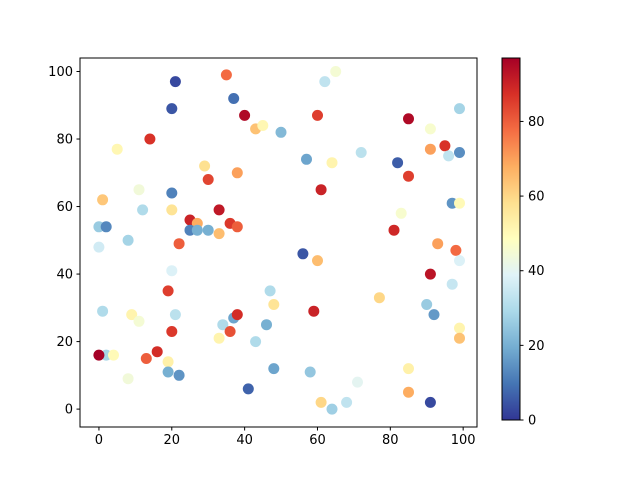  I want to click on x-axis-tick-label: 20, so click(172, 440).